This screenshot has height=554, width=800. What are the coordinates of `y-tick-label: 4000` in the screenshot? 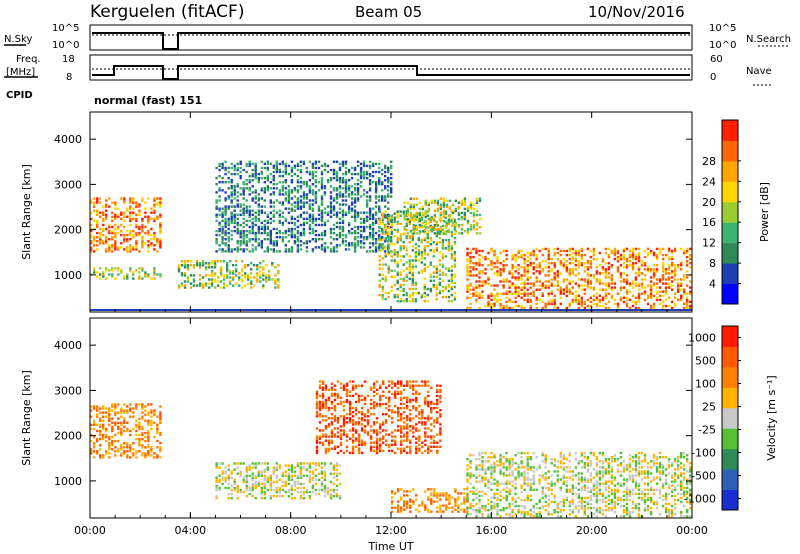 It's located at (68, 139).